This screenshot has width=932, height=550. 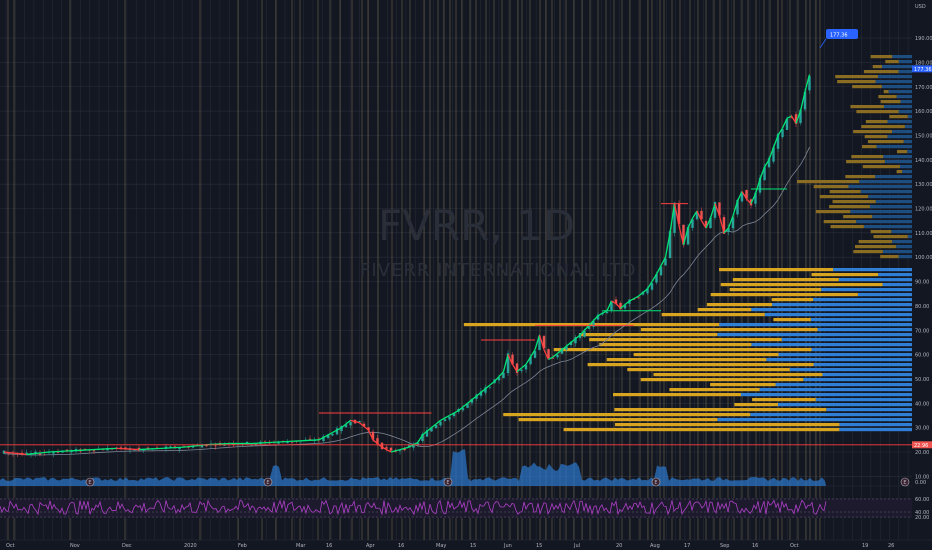 What do you see at coordinates (441, 546) in the screenshot?
I see `x-tick-label: May` at bounding box center [441, 546].